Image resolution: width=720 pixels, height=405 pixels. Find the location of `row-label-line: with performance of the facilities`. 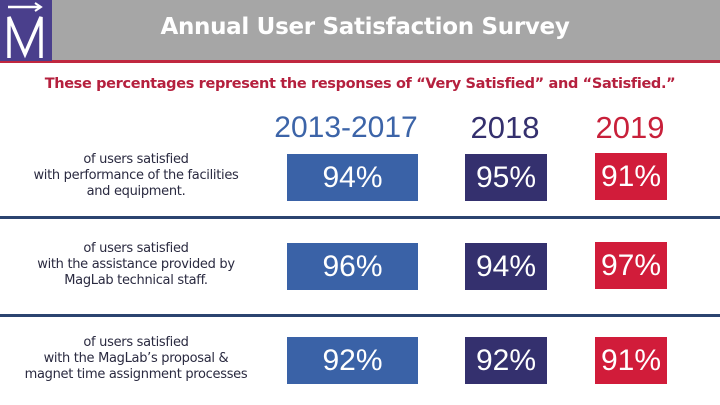

row-label-line: with performance of the facilities is located at coordinates (136, 175).